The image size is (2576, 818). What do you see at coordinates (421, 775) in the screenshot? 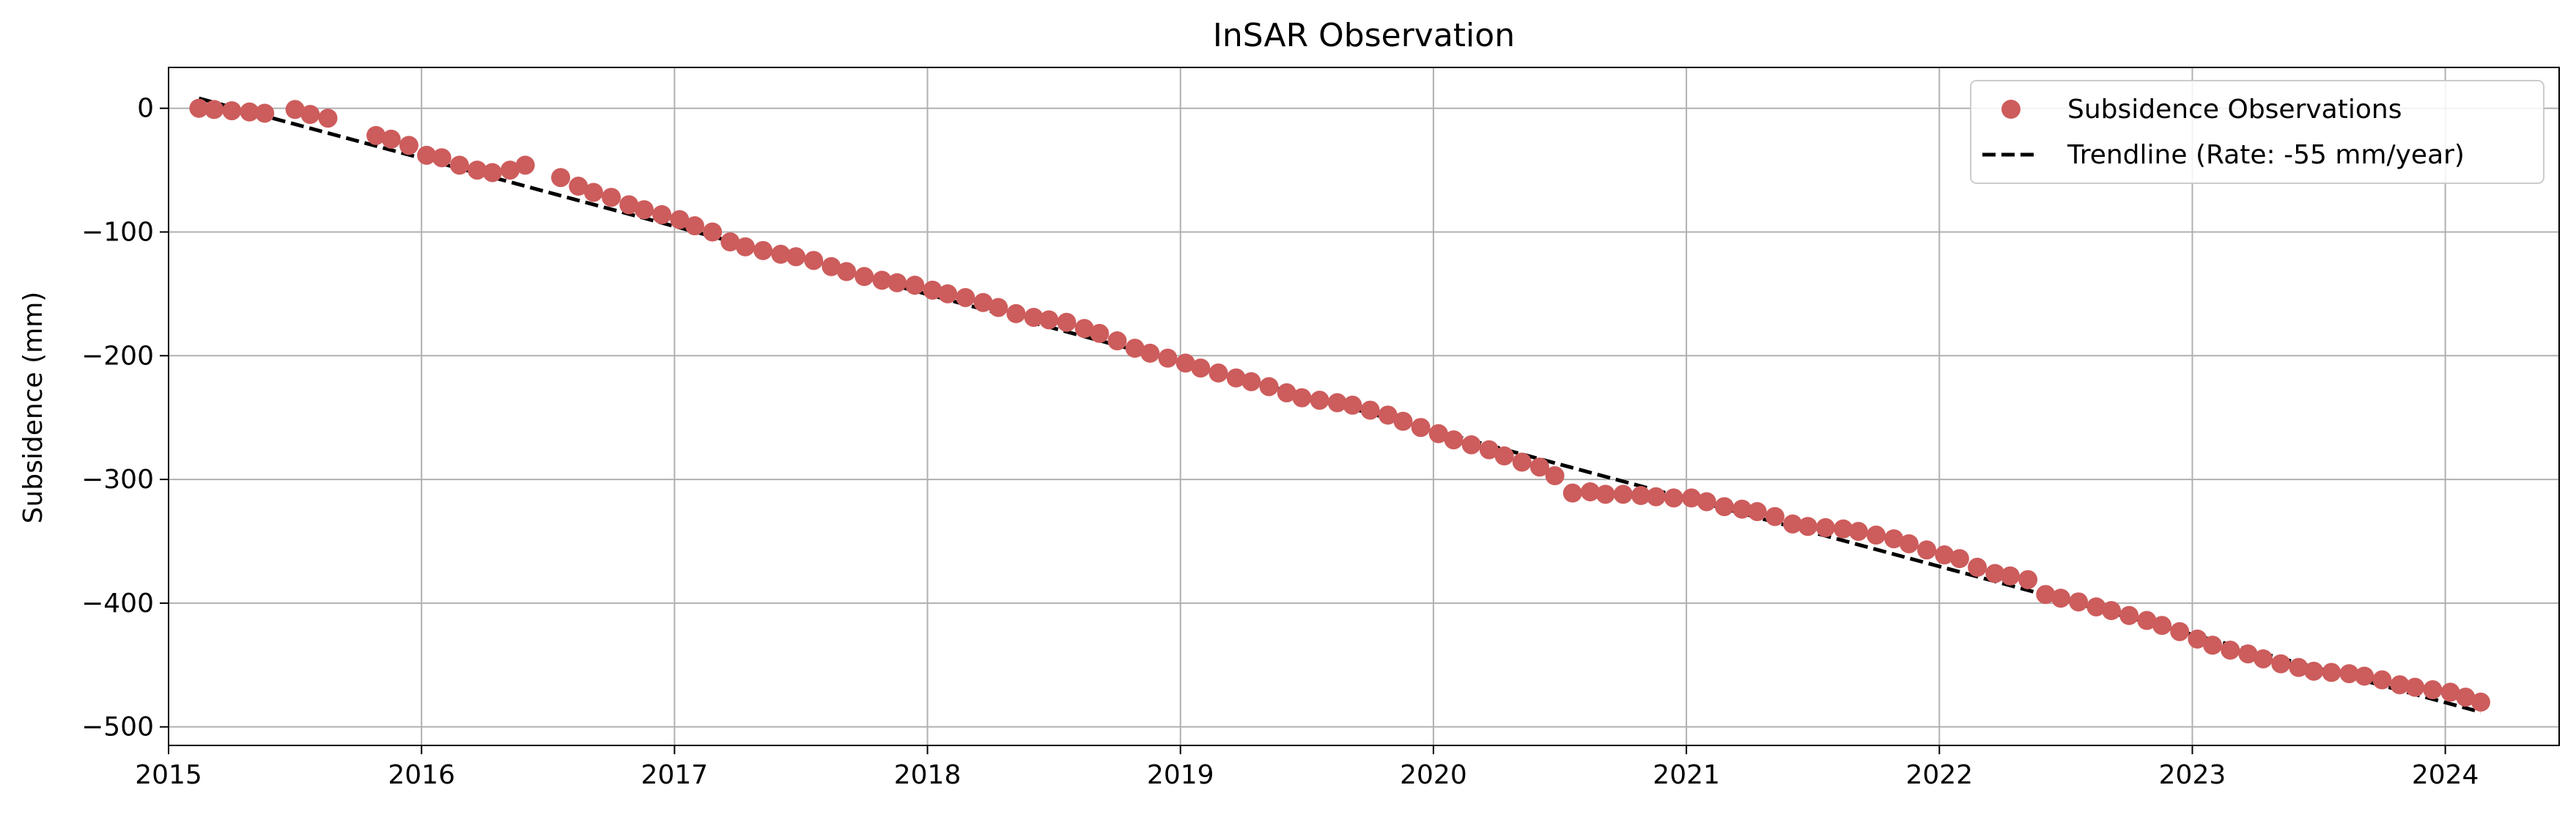
I see `x-tick-label: 2016` at bounding box center [421, 775].